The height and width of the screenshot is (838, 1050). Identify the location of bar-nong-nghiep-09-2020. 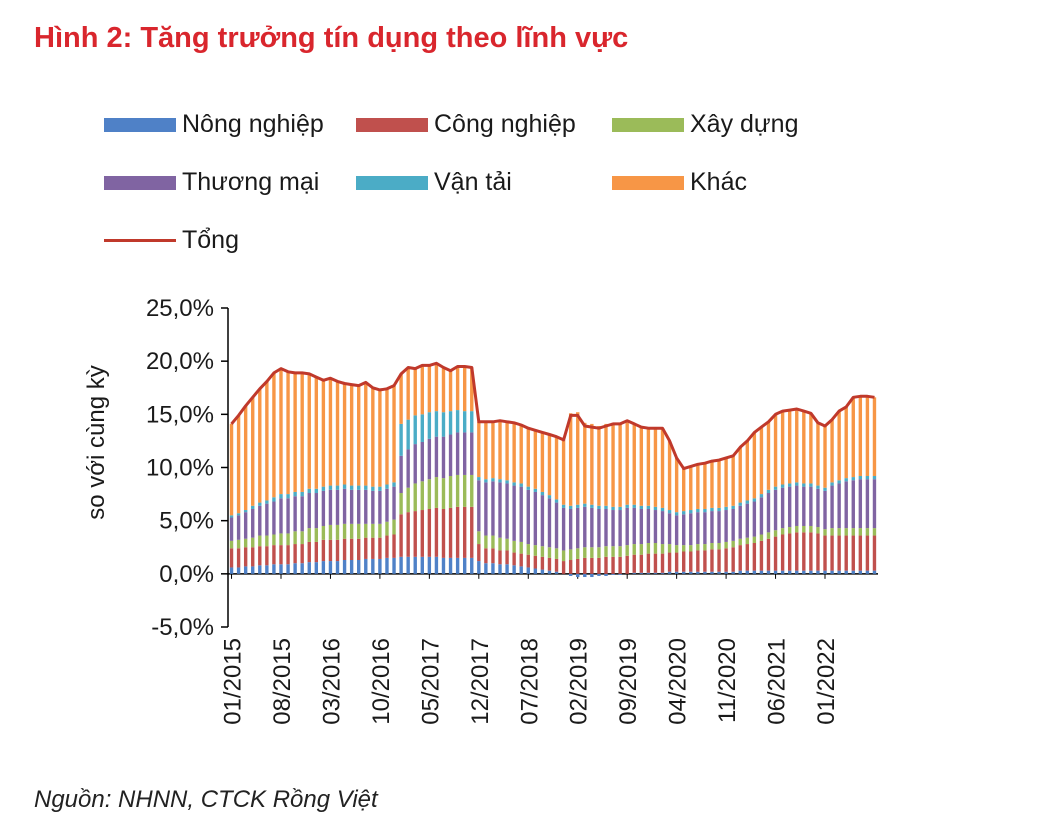
(712, 572).